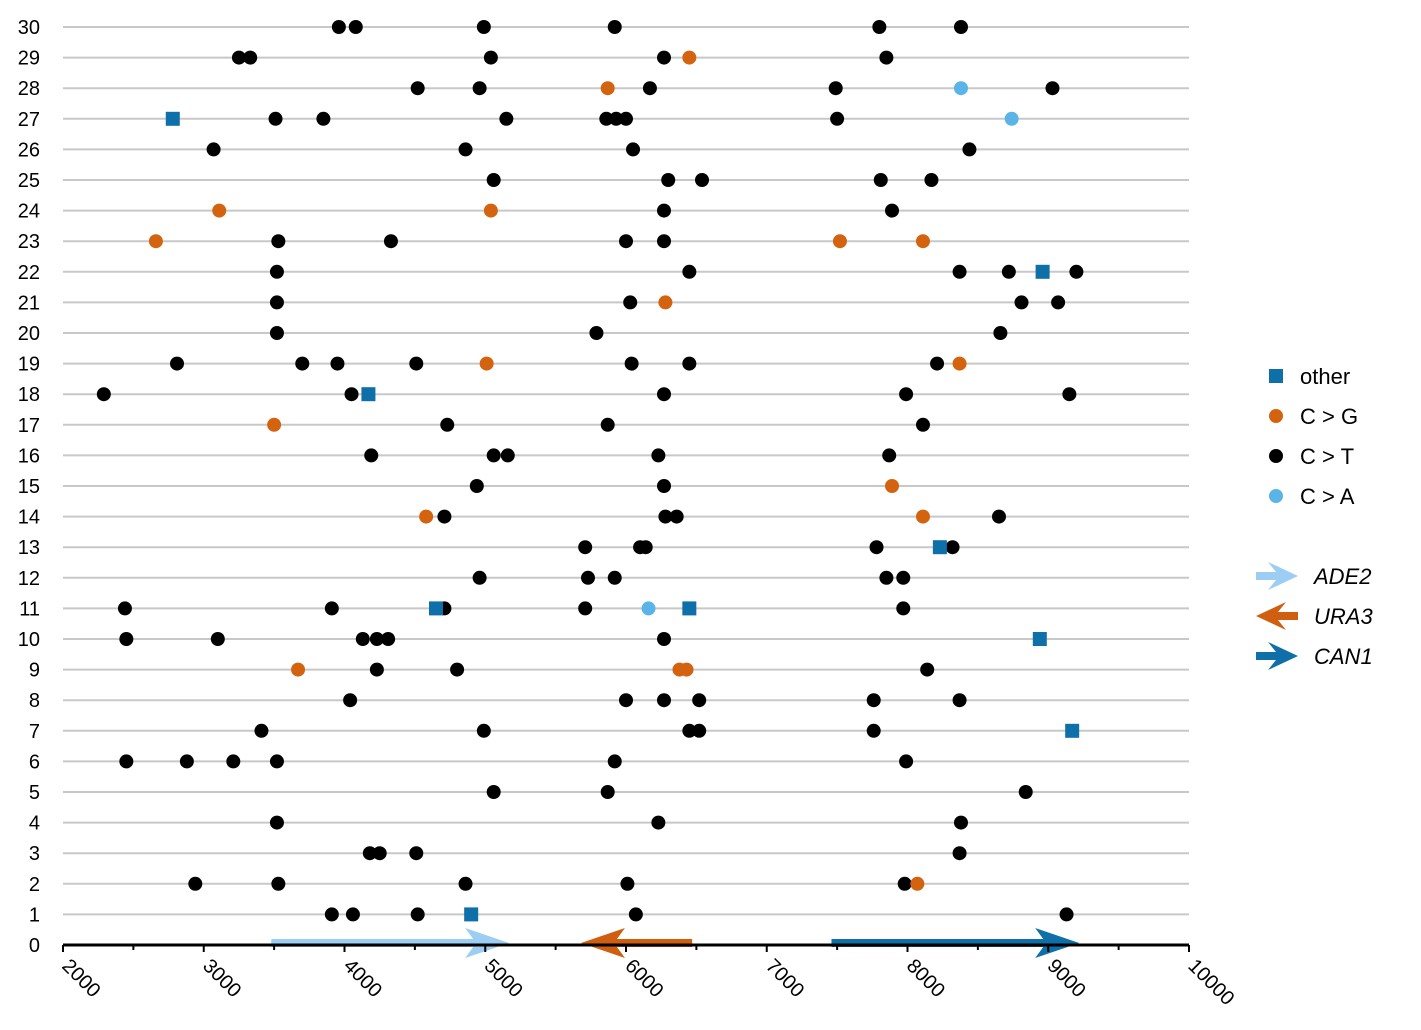 This screenshot has height=1030, width=1421. Describe the element at coordinates (960, 88) in the screenshot. I see `point-c-to-a` at that location.